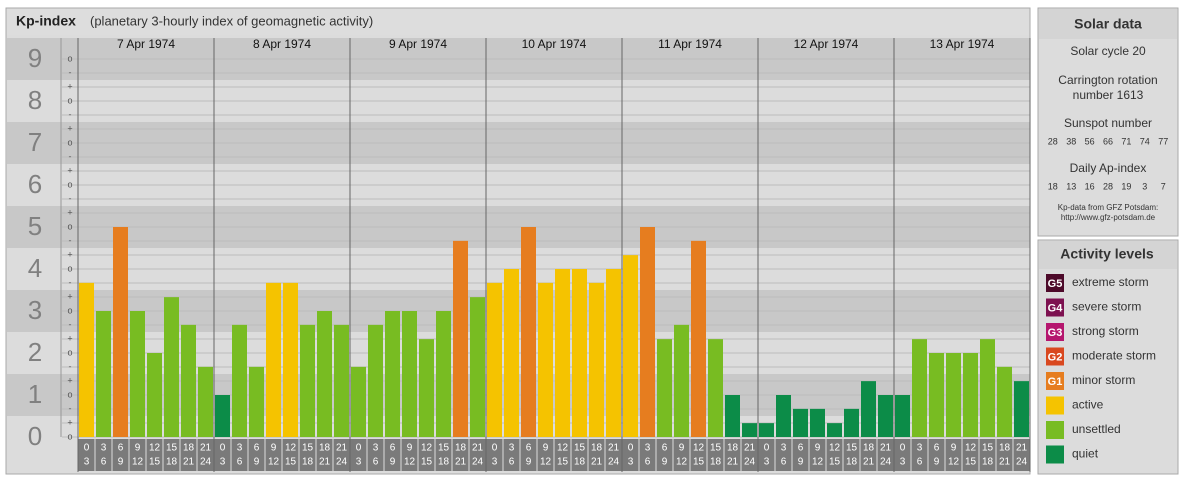  Describe the element at coordinates (1096, 429) in the screenshot. I see `legend-label: unsettled` at that location.